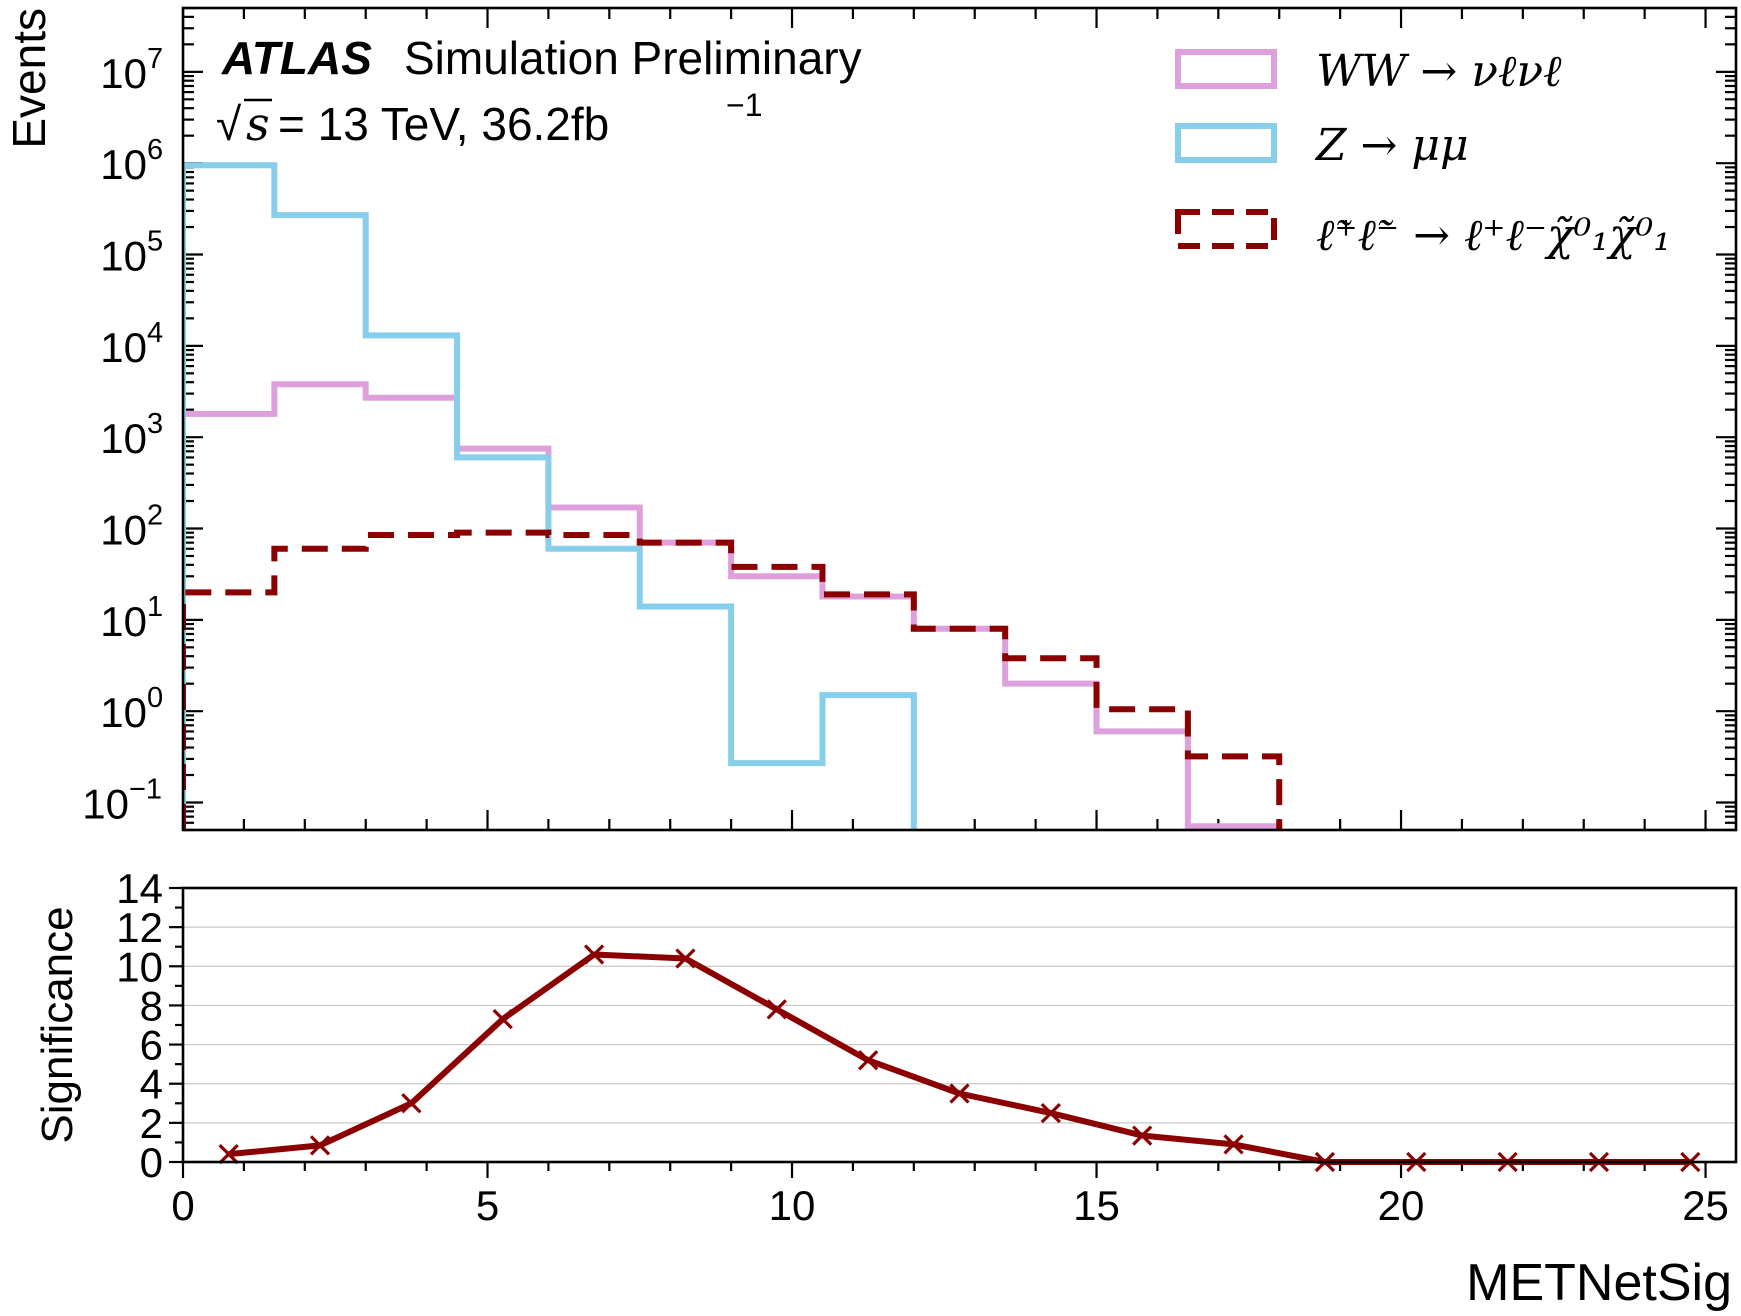 The image size is (1741, 1316). What do you see at coordinates (29, 78) in the screenshot?
I see `upper-y-axis-label: Events` at bounding box center [29, 78].